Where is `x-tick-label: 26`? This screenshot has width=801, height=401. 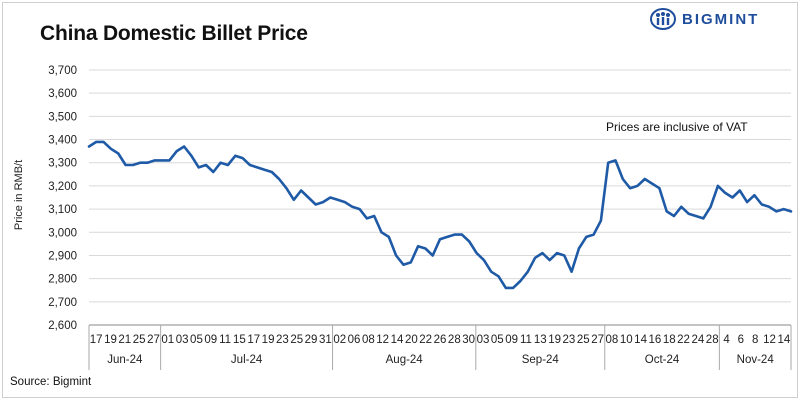
x-tick-label: 26 is located at coordinates (440, 340).